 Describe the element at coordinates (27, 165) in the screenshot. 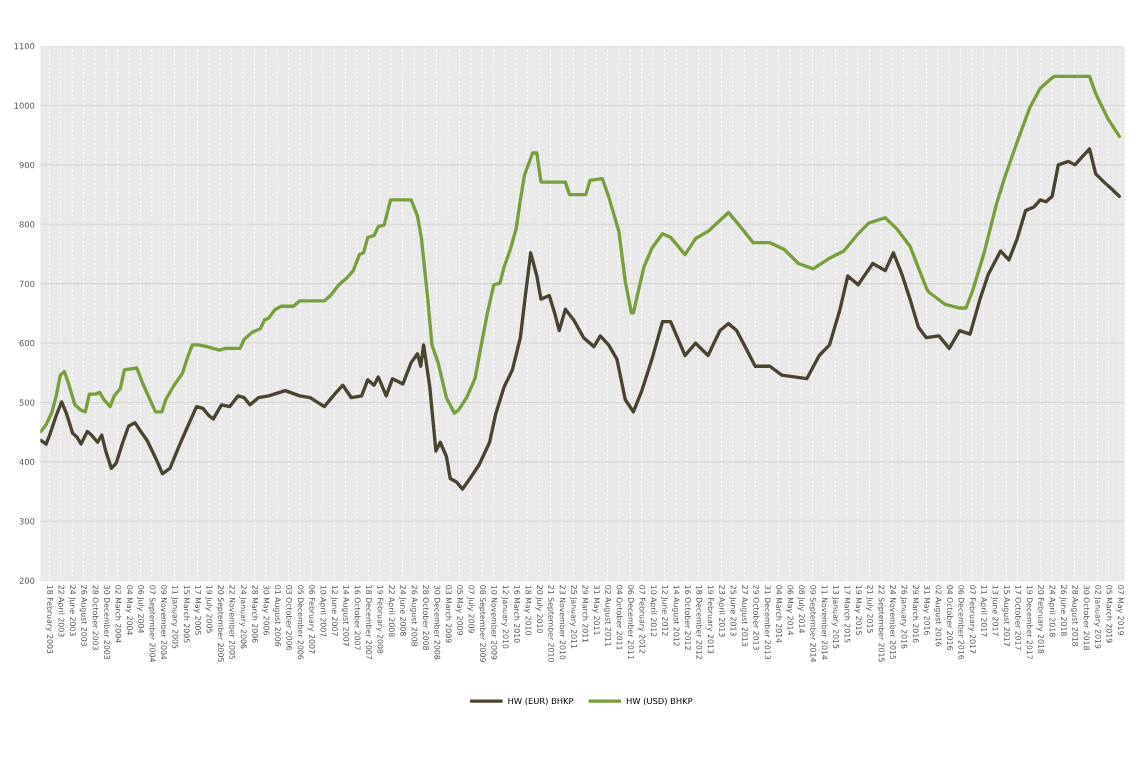

I see `y-tick-label: 900` at that location.